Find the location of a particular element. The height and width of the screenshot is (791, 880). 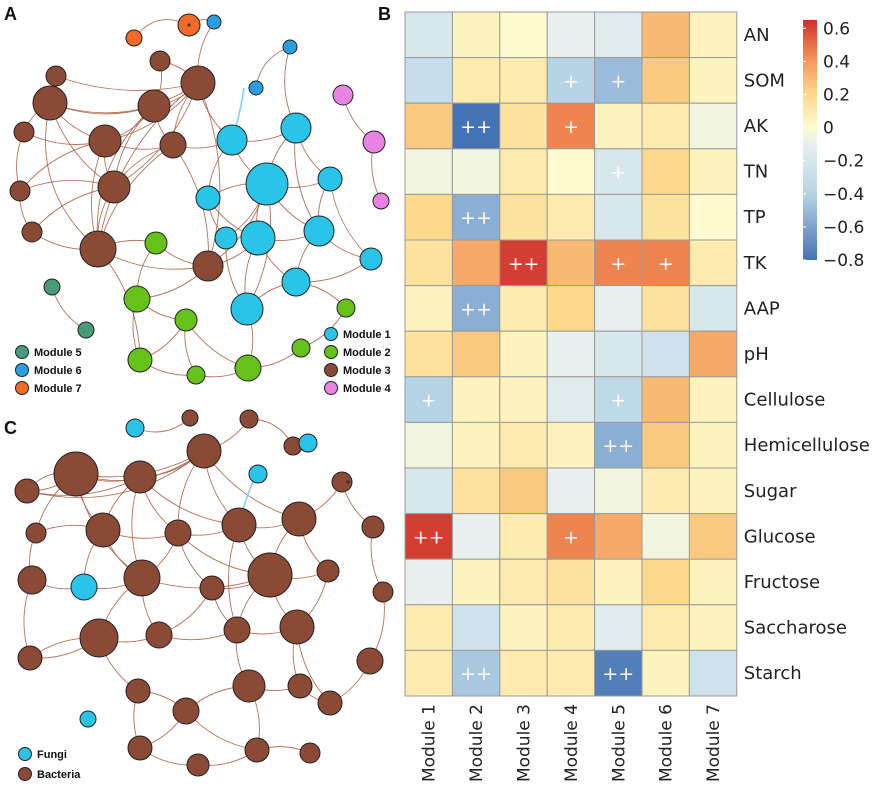

legend-panel-c: Fungi Bacteria is located at coordinates (49, 764).